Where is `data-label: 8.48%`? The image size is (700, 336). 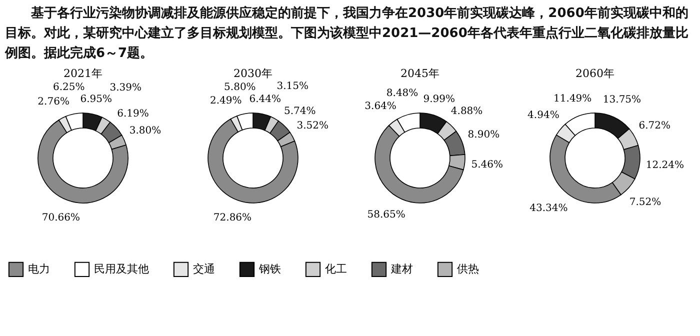
data-label: 8.48% is located at coordinates (402, 94).